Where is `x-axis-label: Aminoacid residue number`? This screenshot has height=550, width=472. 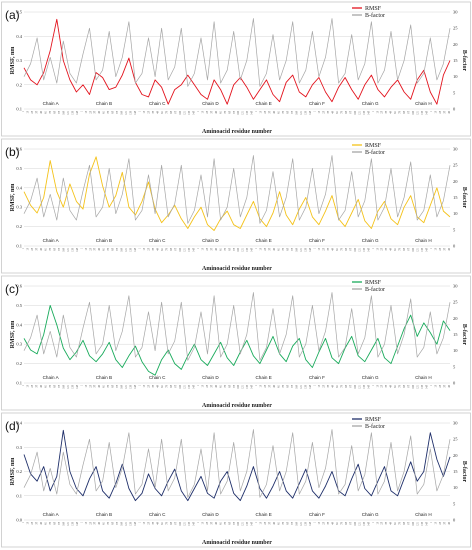 x-axis-label: Aminoacid residue number is located at coordinates (237, 406).